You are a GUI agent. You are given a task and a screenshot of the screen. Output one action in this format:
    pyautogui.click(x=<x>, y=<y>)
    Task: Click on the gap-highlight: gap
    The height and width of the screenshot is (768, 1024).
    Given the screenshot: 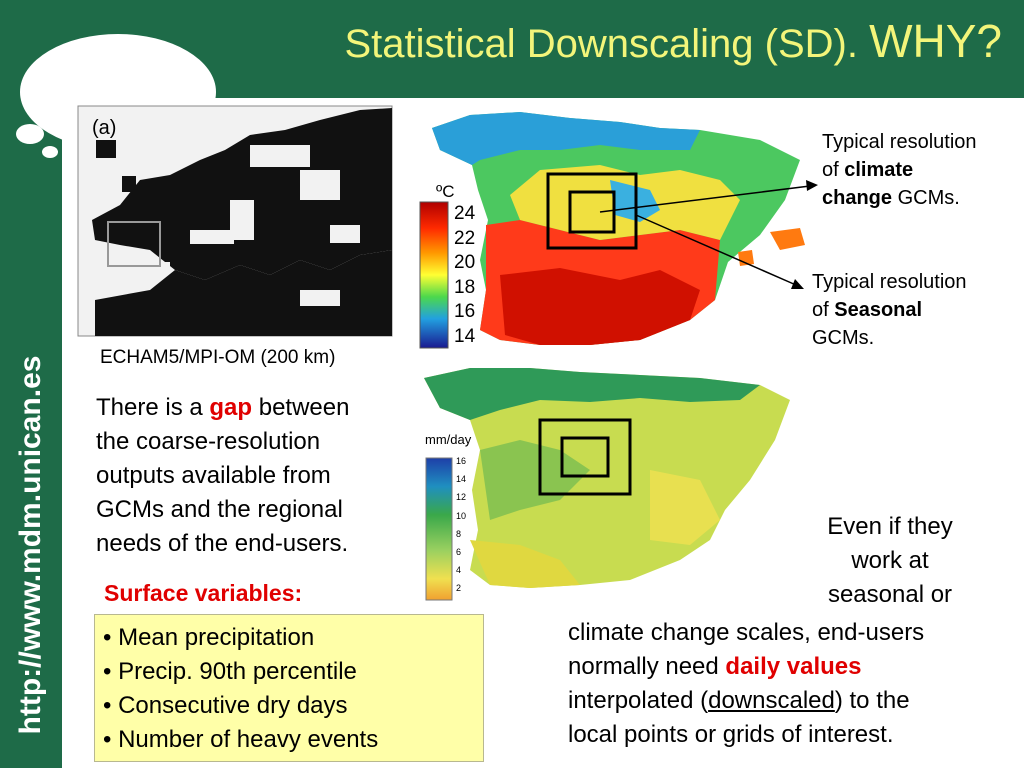 What is the action you would take?
    pyautogui.click(x=231, y=407)
    